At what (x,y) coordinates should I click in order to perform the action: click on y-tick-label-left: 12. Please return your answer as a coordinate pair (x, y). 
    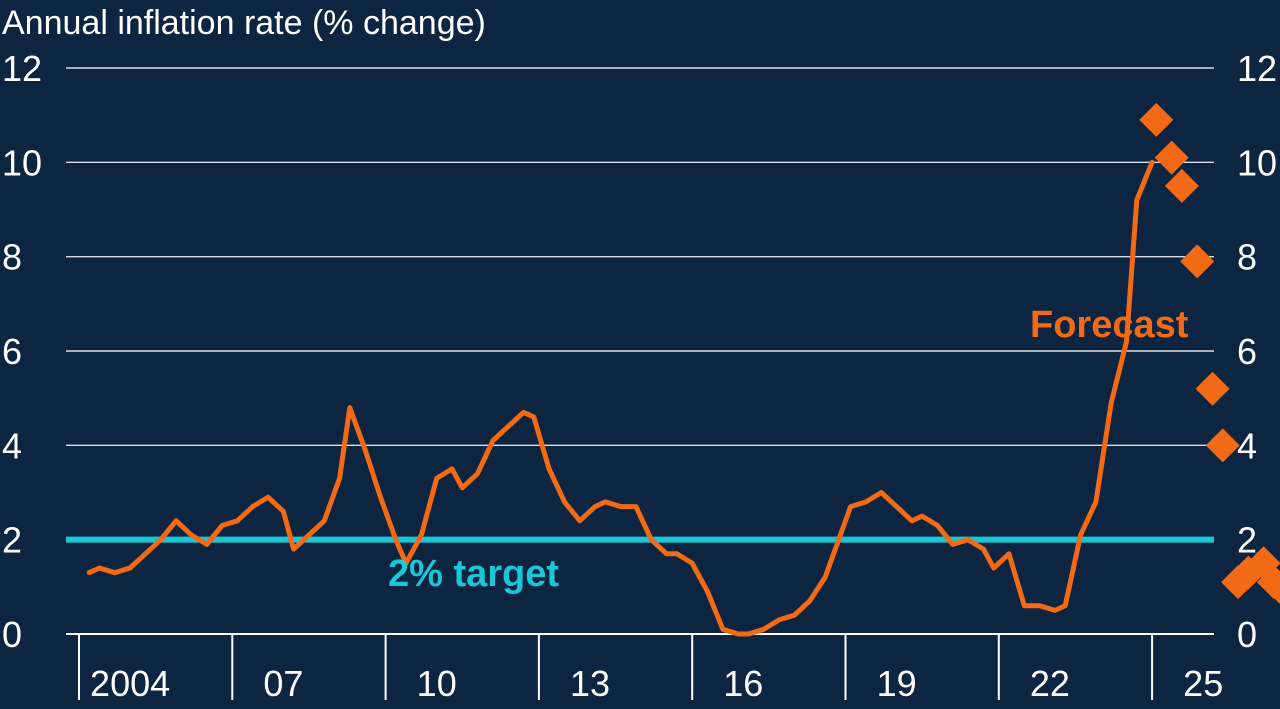
    Looking at the image, I should click on (22, 68).